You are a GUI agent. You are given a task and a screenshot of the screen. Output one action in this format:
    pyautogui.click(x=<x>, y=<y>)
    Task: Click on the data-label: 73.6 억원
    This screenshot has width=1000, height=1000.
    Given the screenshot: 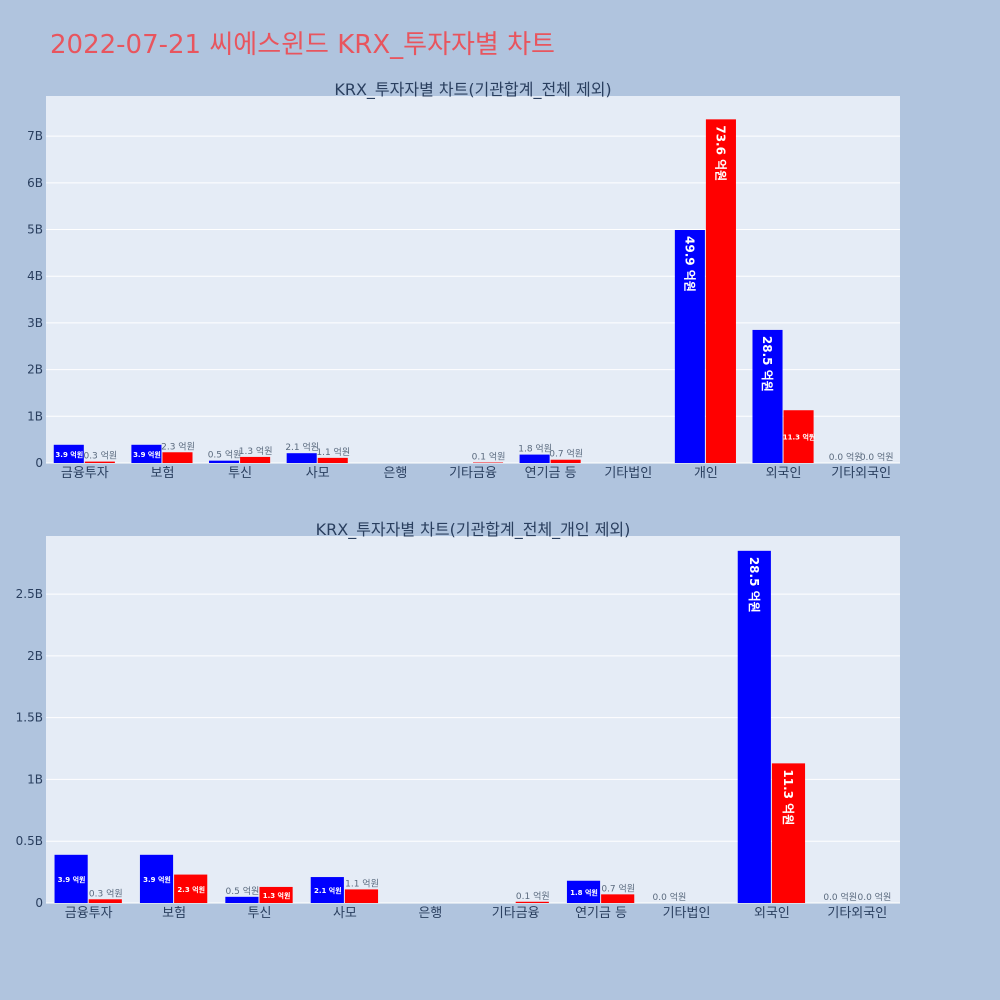 What is the action you would take?
    pyautogui.click(x=720, y=153)
    